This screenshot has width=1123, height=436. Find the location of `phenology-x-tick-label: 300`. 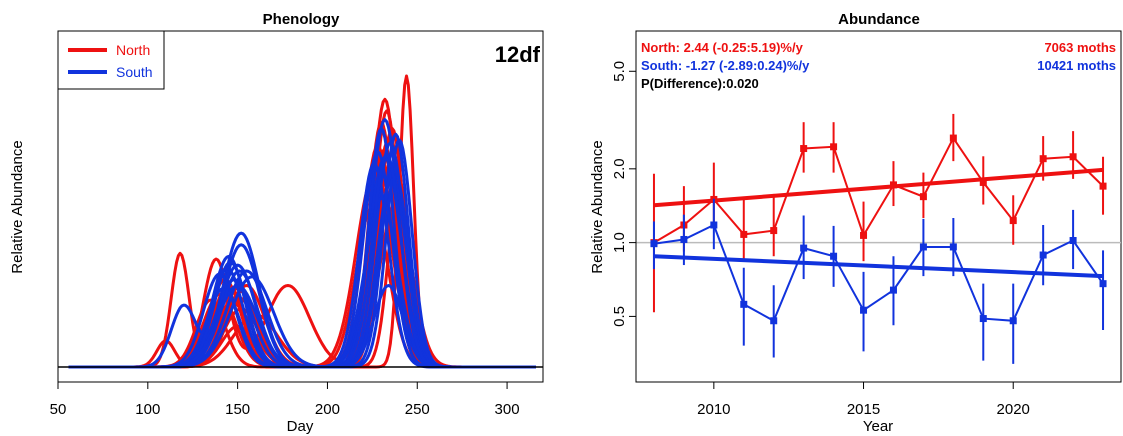

phenology-x-tick-label: 300 is located at coordinates (507, 409).